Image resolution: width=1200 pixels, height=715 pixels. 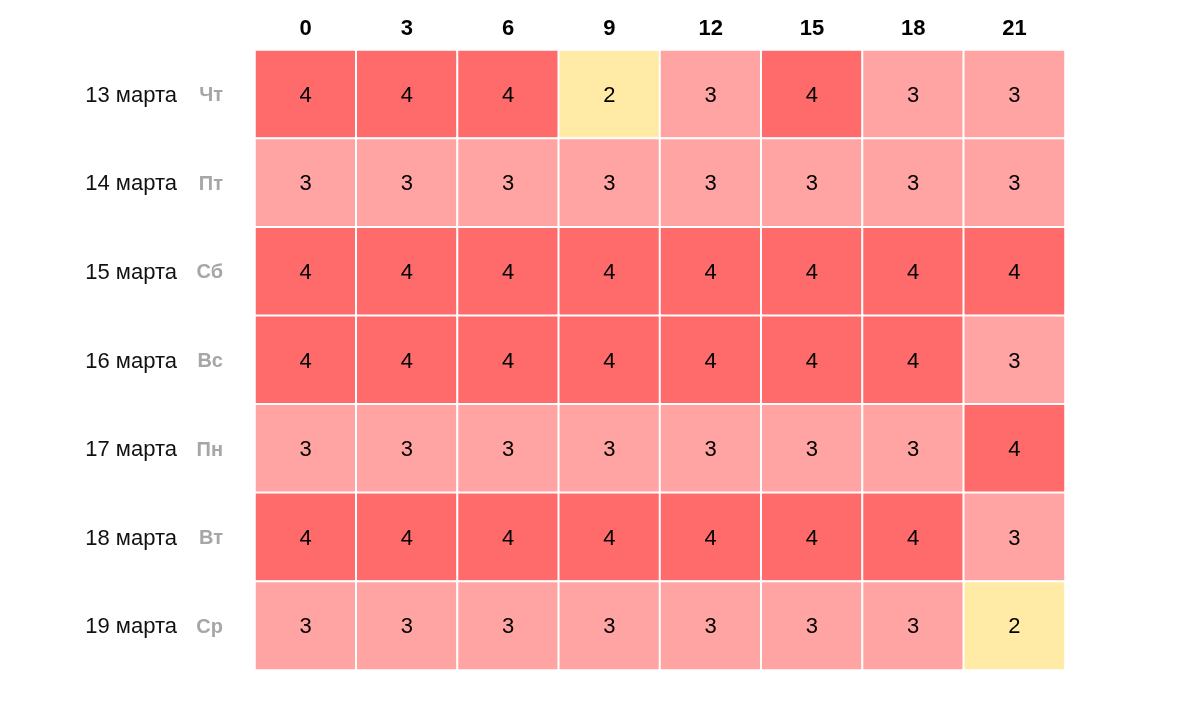 I want to click on y2-tick-label: Сб, so click(x=209, y=271).